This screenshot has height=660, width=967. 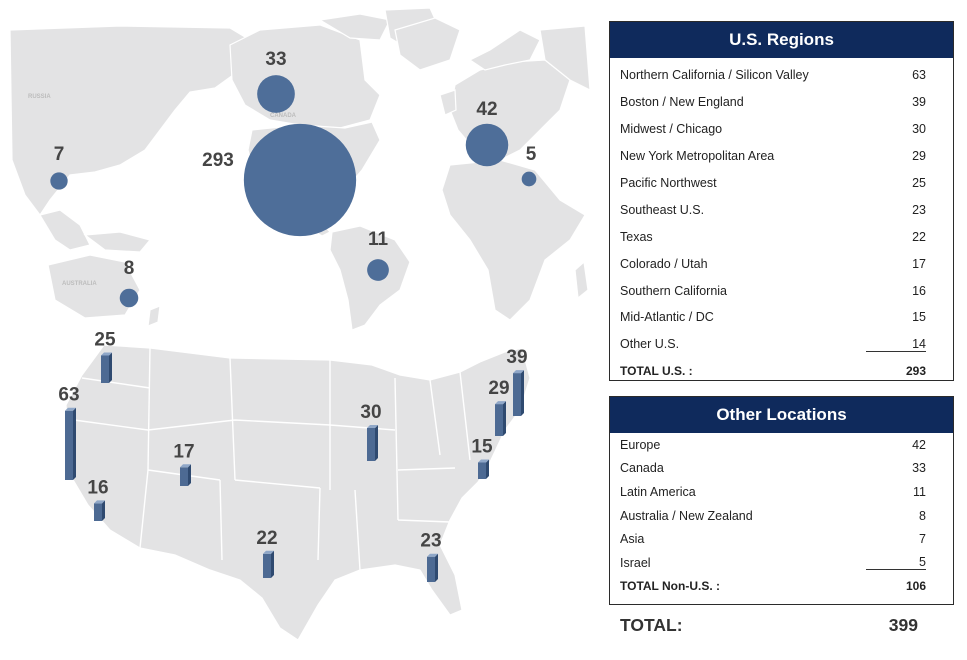 What do you see at coordinates (919, 468) in the screenshot?
I see `row-value: 33` at bounding box center [919, 468].